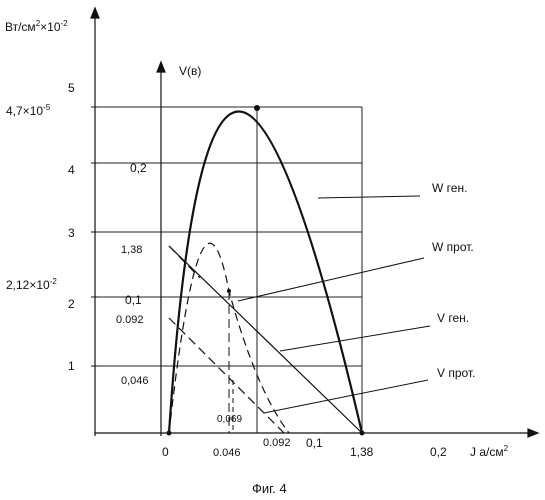  Describe the element at coordinates (229, 291) in the screenshot. I see `peak-marker-w-prot` at that location.